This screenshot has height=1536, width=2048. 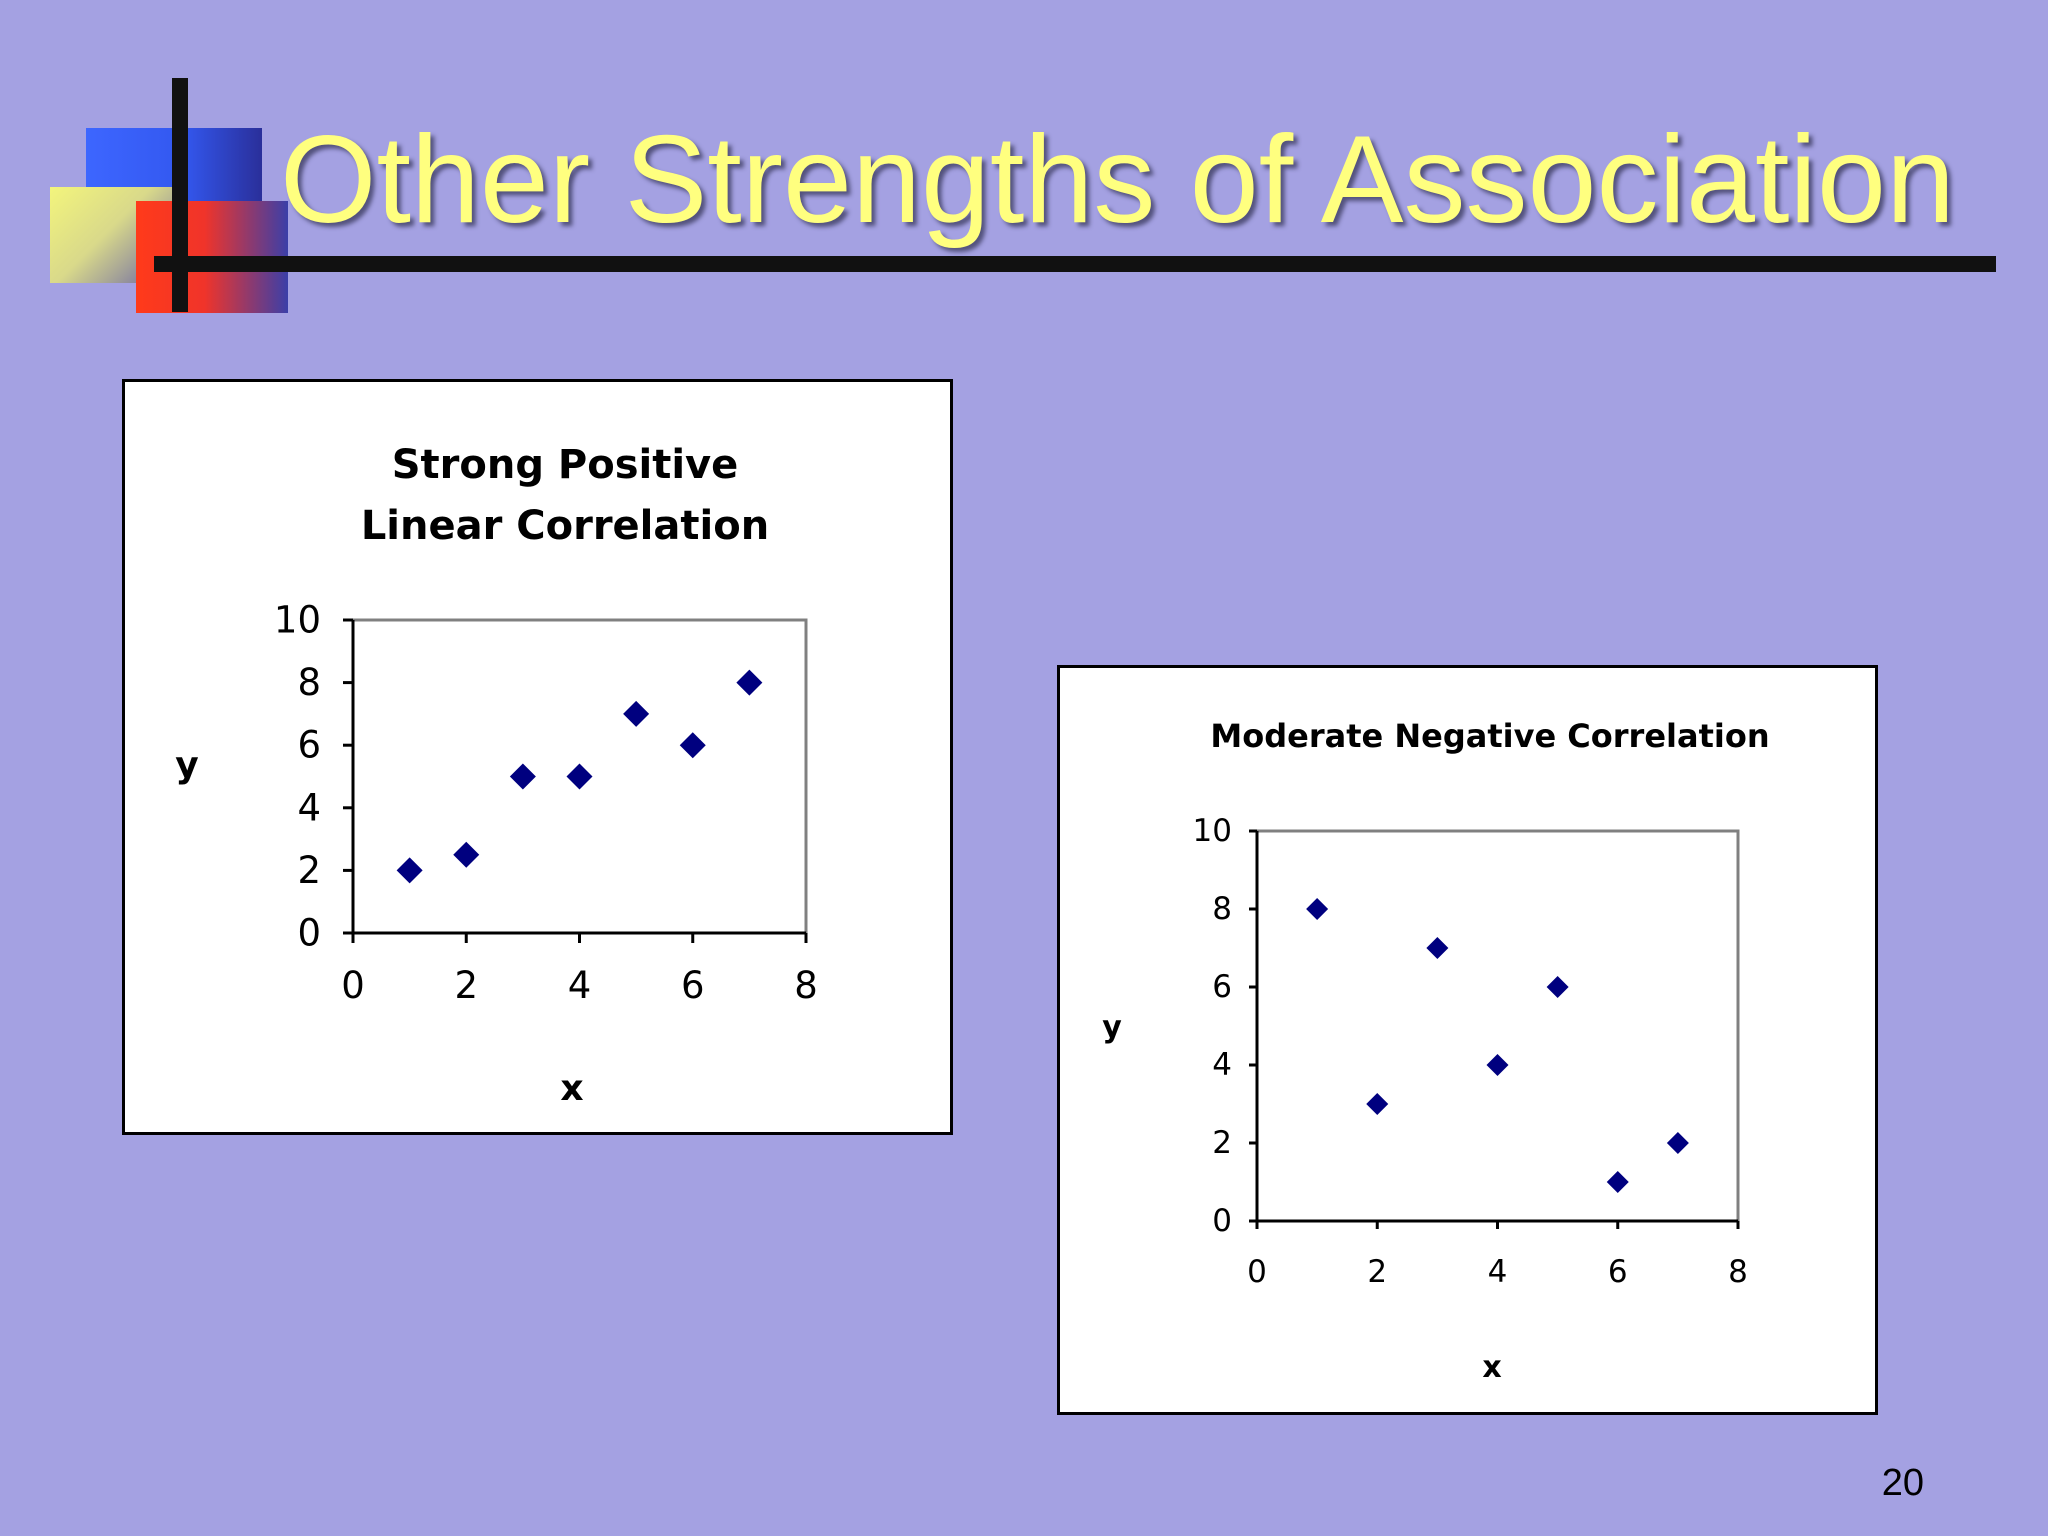 I want to click on title-underline, so click(x=1075, y=264).